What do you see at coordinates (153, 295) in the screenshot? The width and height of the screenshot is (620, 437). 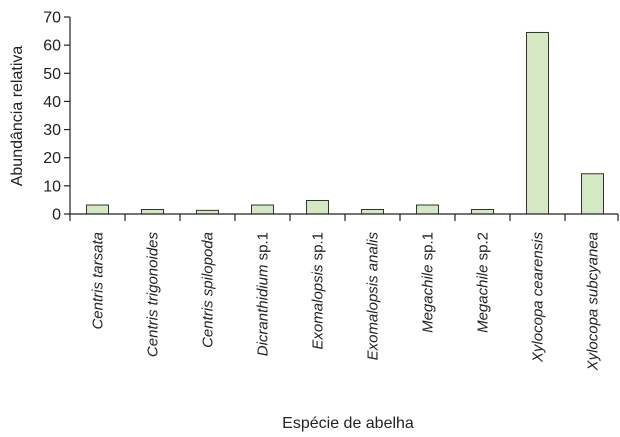 I see `x-tick-label: Centris trigonoides` at bounding box center [153, 295].